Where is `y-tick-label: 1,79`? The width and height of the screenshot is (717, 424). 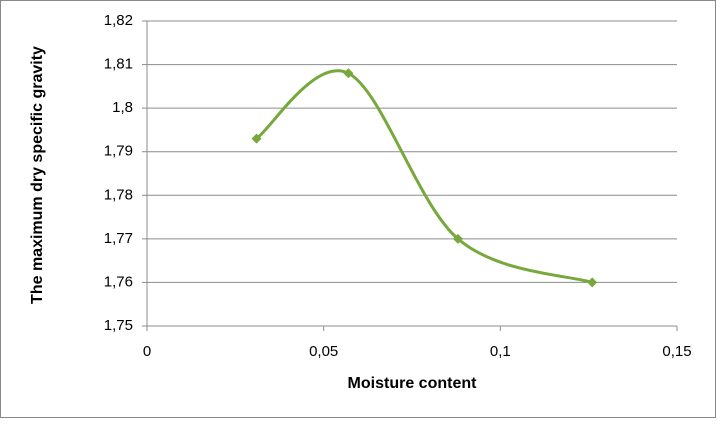 y-tick-label: 1,79 is located at coordinates (118, 151).